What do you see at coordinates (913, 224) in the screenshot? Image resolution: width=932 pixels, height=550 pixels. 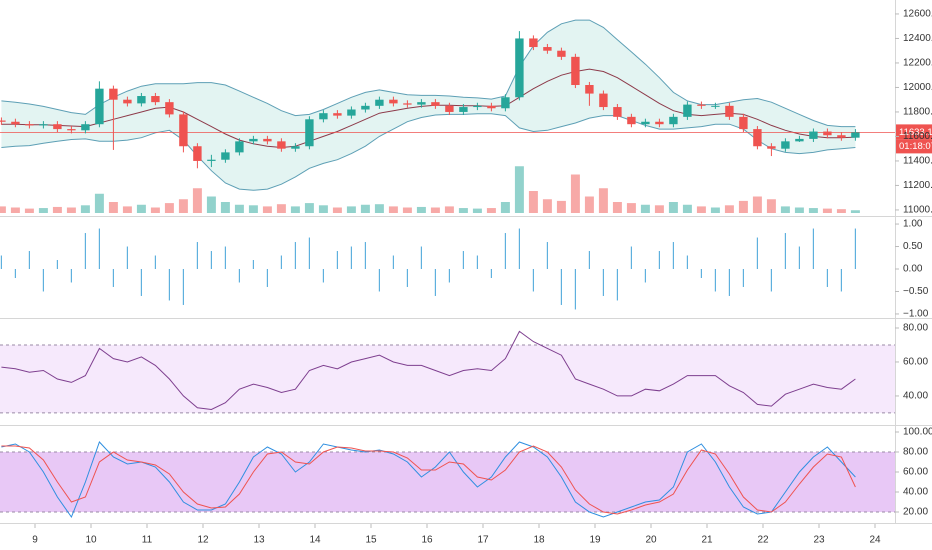 I see `y-tick-label: 1.00` at bounding box center [913, 224].